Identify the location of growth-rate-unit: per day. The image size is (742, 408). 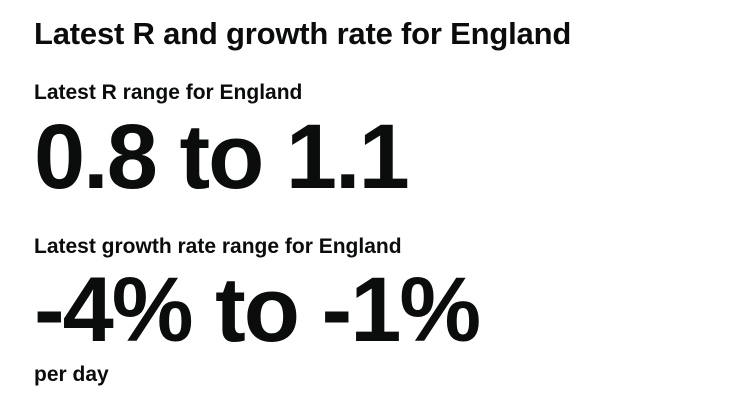
(71, 374).